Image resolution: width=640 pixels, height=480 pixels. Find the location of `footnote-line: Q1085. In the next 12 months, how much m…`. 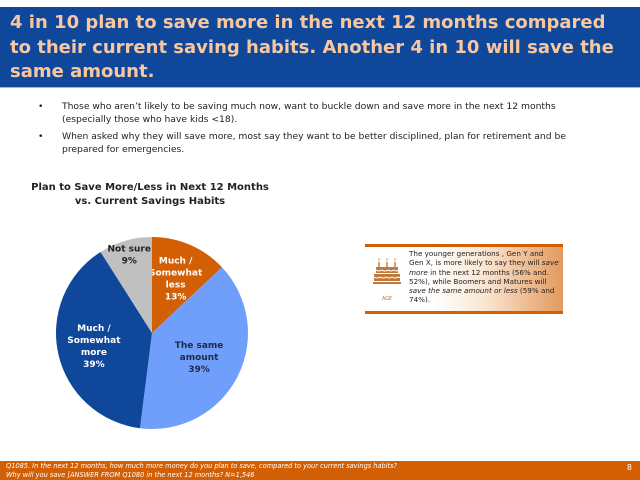

footnote-line: Q1085. In the next 12 months, how much m… is located at coordinates (202, 466).